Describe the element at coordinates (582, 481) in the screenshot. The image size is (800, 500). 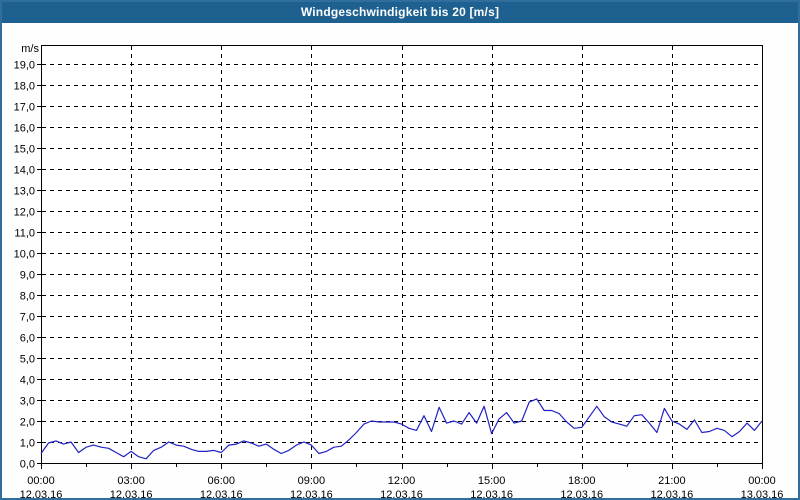
I see `x-tick-time-label: 18:00` at that location.